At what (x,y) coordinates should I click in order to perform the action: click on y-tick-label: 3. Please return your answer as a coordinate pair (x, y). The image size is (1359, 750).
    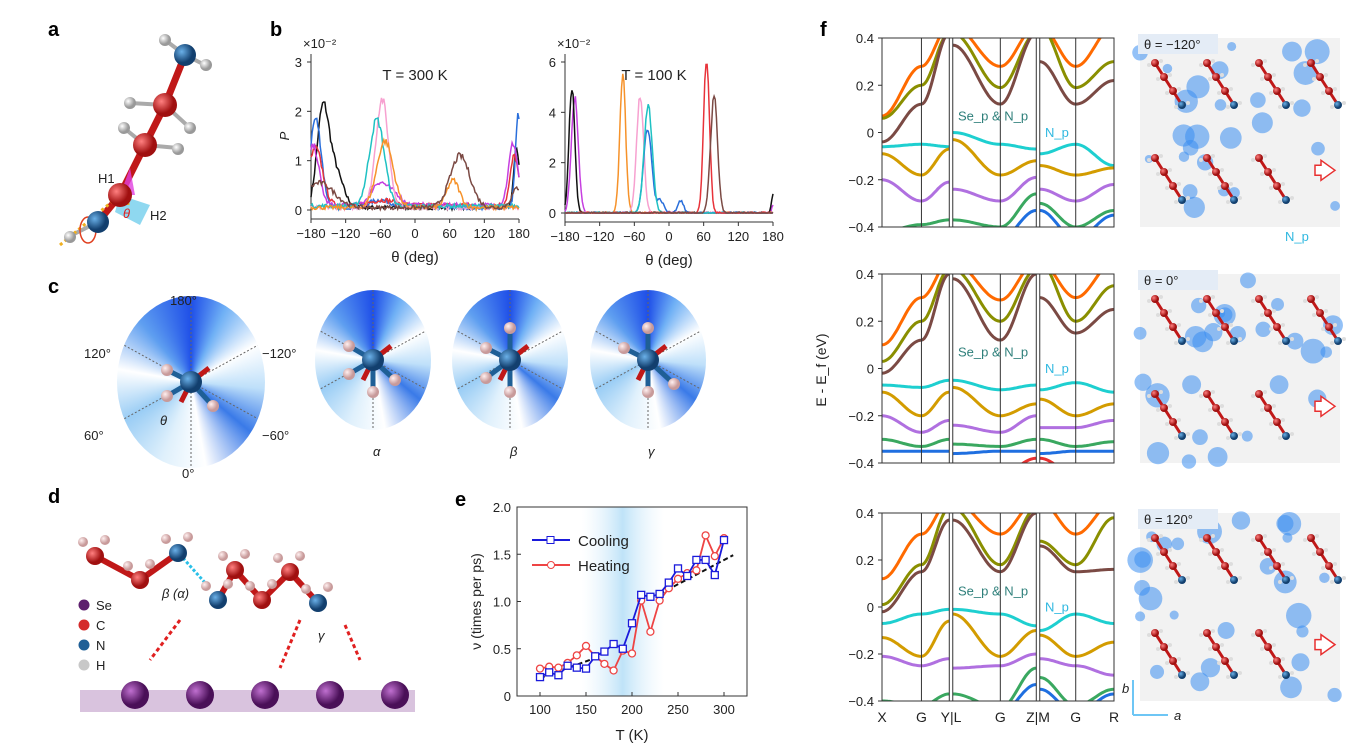
    Looking at the image, I should click on (298, 62).